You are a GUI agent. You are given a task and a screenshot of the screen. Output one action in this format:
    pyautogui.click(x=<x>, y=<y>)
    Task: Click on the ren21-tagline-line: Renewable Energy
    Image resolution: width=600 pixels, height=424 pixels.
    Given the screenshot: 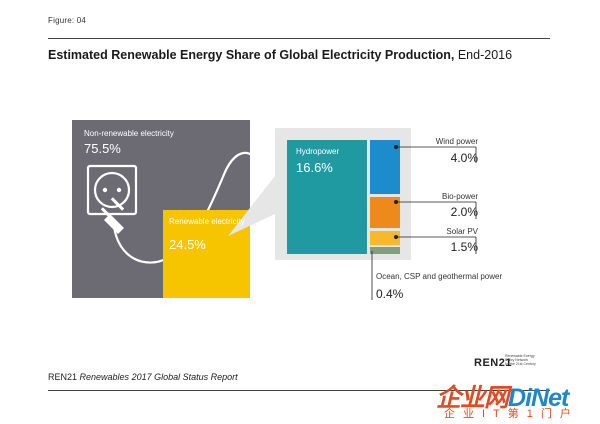 What is the action you would take?
    pyautogui.click(x=520, y=356)
    